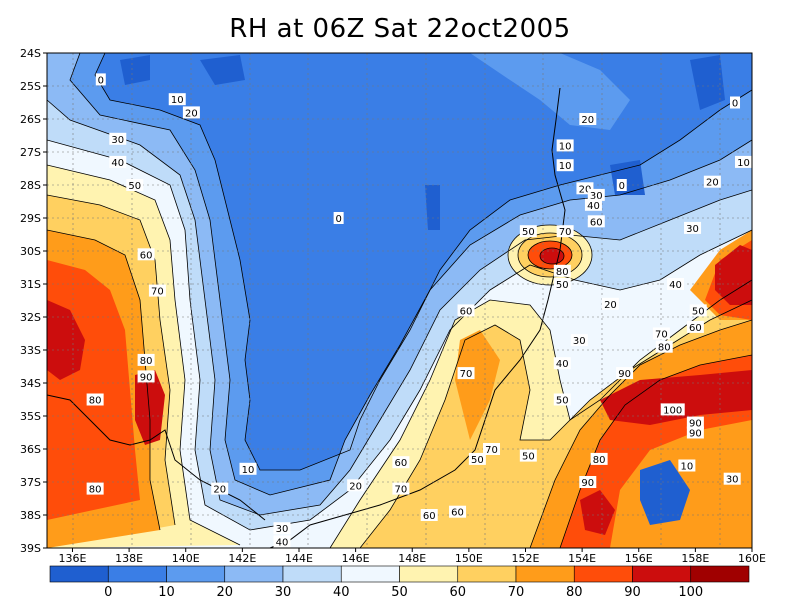 The image size is (800, 600). What do you see at coordinates (299, 558) in the screenshot?
I see `lon-tick-label: 144E` at bounding box center [299, 558].